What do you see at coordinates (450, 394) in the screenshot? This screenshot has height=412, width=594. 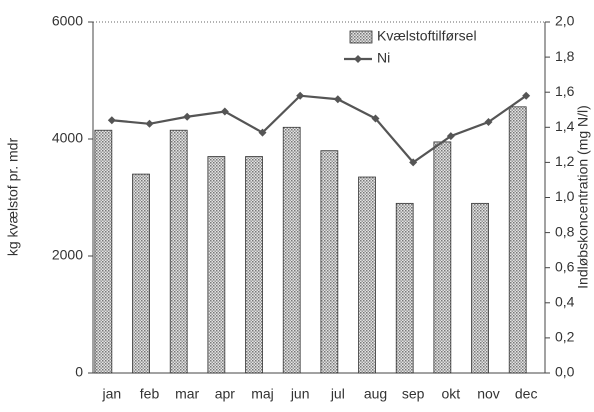 I see `x-tick-label: okt` at bounding box center [450, 394].